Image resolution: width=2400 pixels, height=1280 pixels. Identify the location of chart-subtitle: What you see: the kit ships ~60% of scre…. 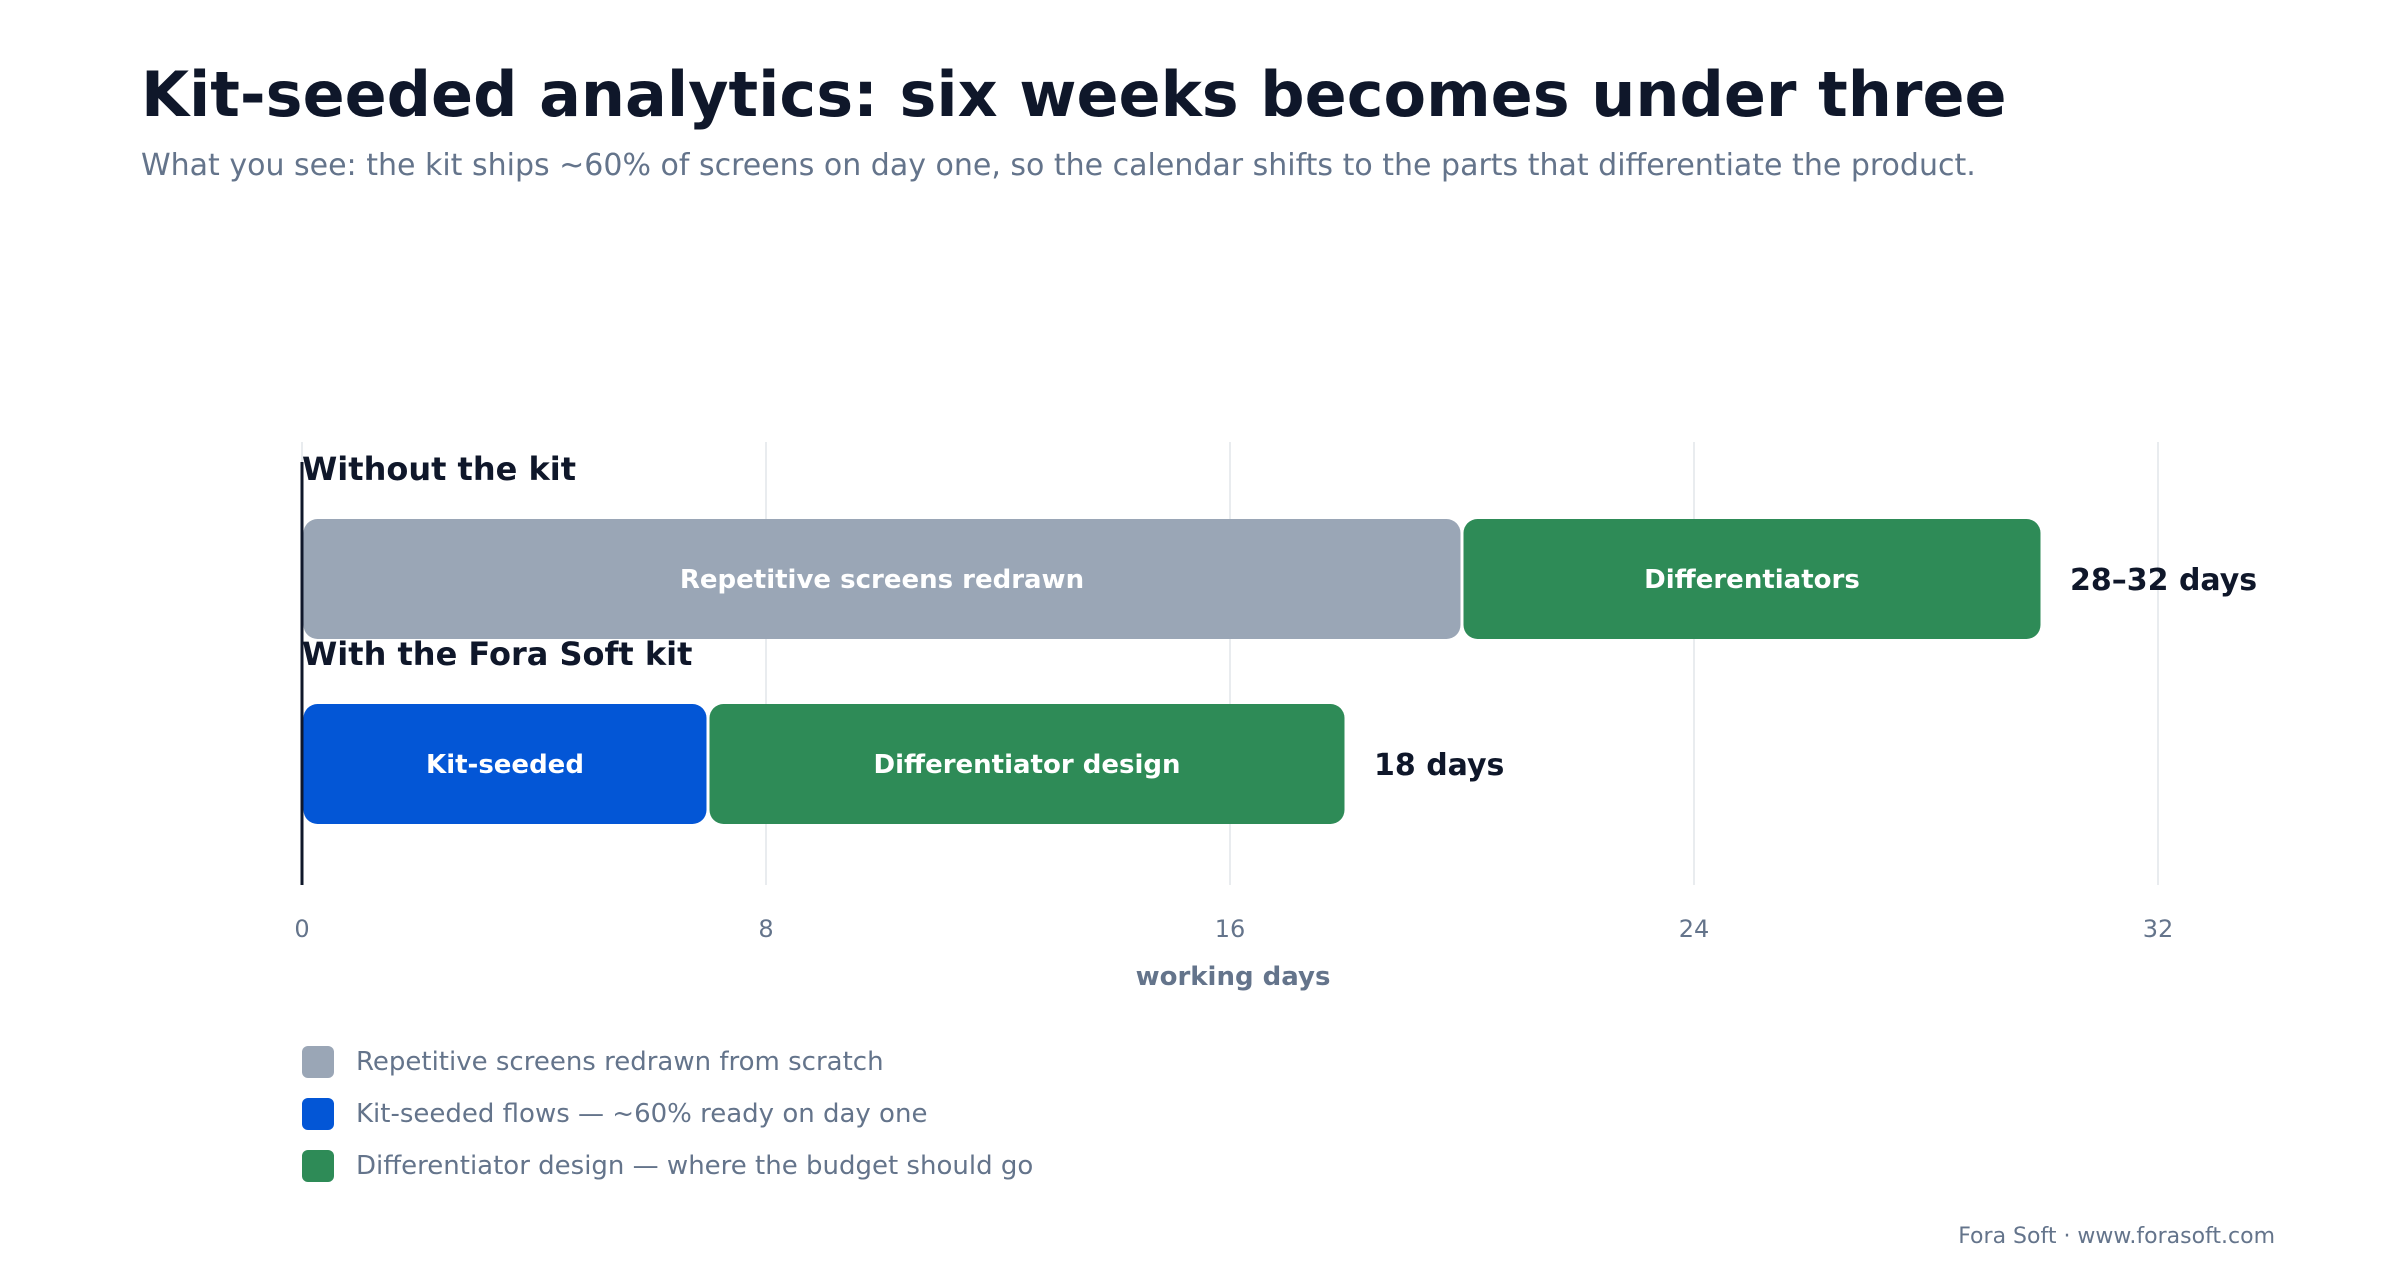
(1058, 165).